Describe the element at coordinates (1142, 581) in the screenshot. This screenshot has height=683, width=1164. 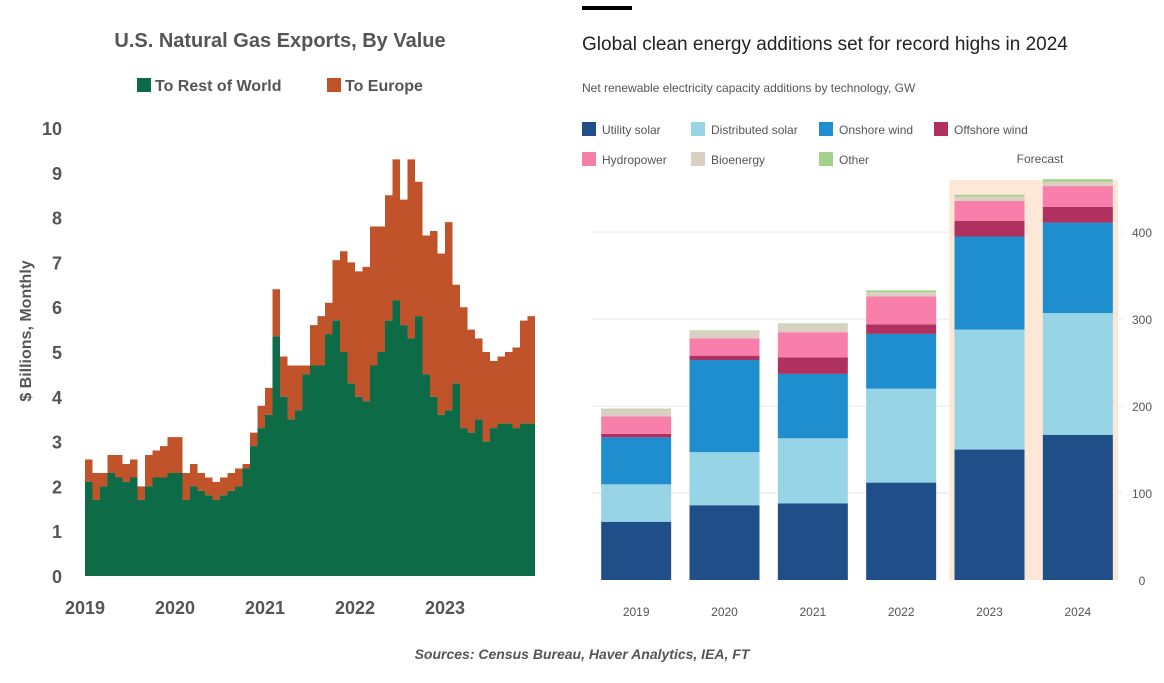
I see `right-y-tick-label: 0` at that location.